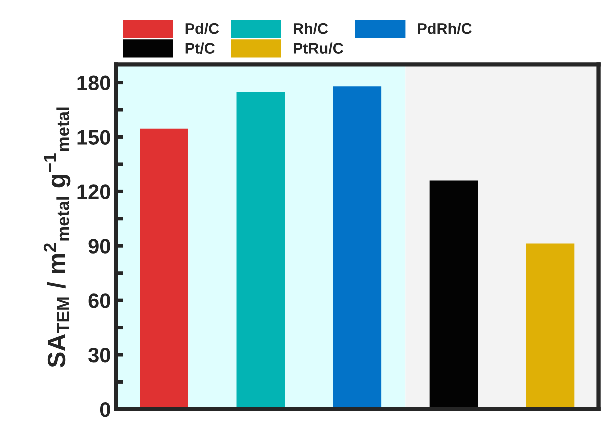  I want to click on legend-label: Rh/C, so click(311, 28).